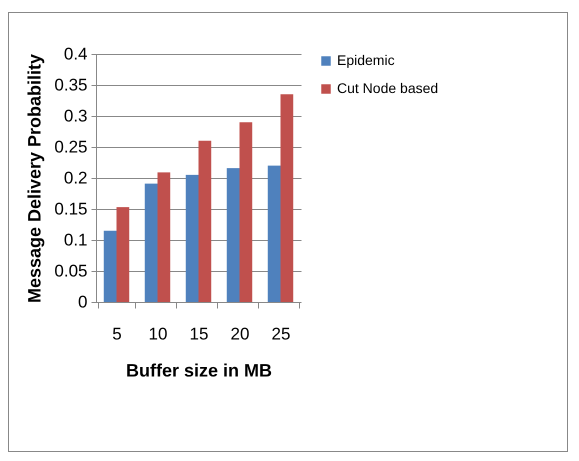  I want to click on legend-label: Cut Node based, so click(387, 88).